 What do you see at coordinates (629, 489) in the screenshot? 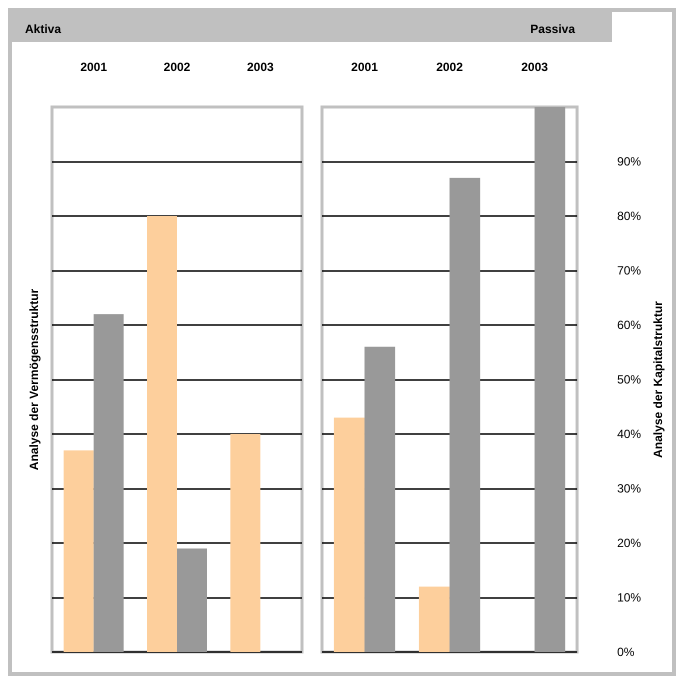
I see `y-tick-label: 30%` at bounding box center [629, 489].